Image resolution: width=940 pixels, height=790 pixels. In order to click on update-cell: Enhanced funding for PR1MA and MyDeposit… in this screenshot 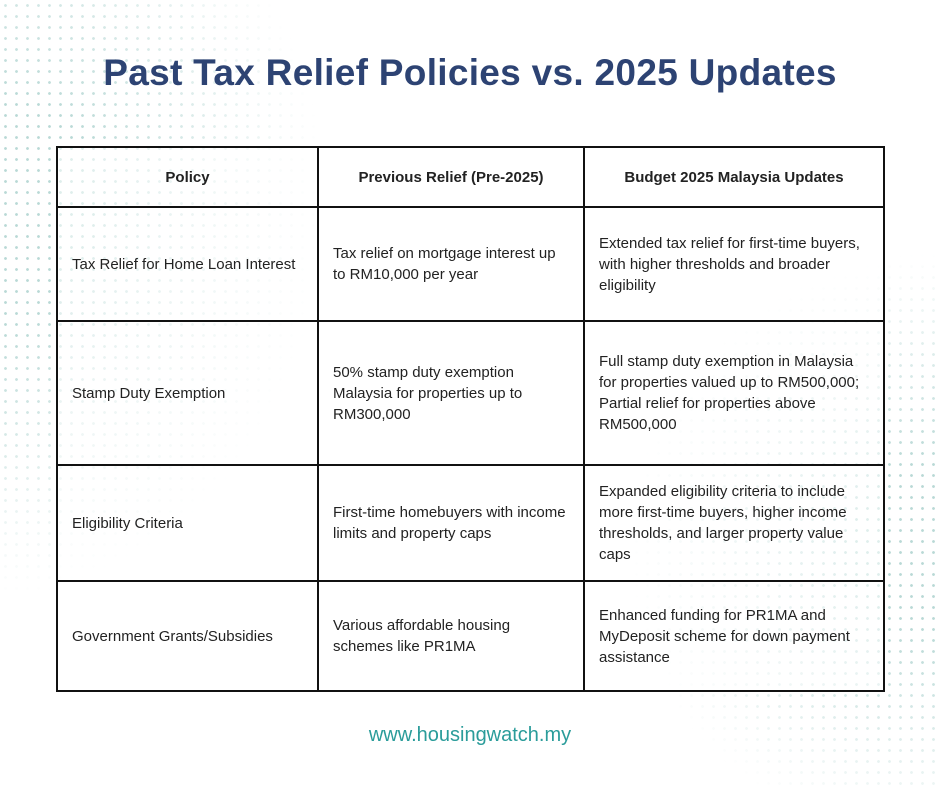, I will do `click(734, 636)`.